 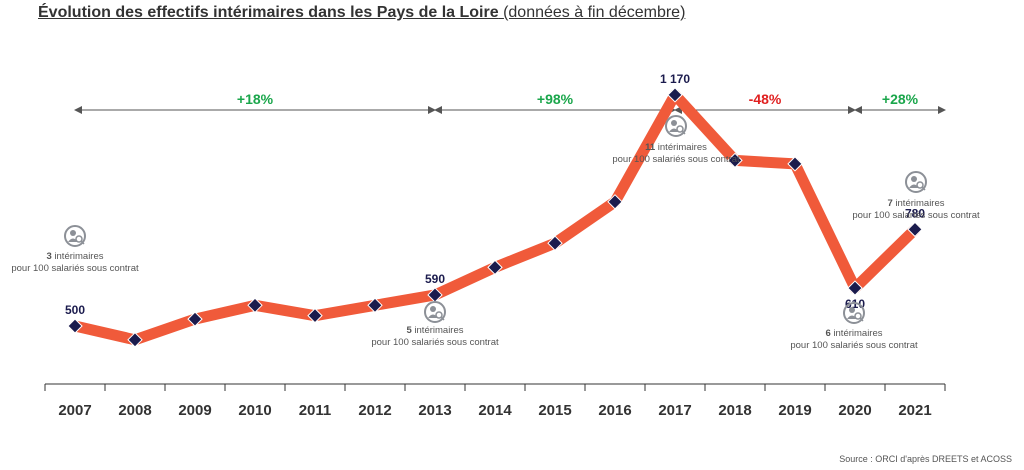 I want to click on x-tick-label-2013: 2013, so click(x=434, y=410).